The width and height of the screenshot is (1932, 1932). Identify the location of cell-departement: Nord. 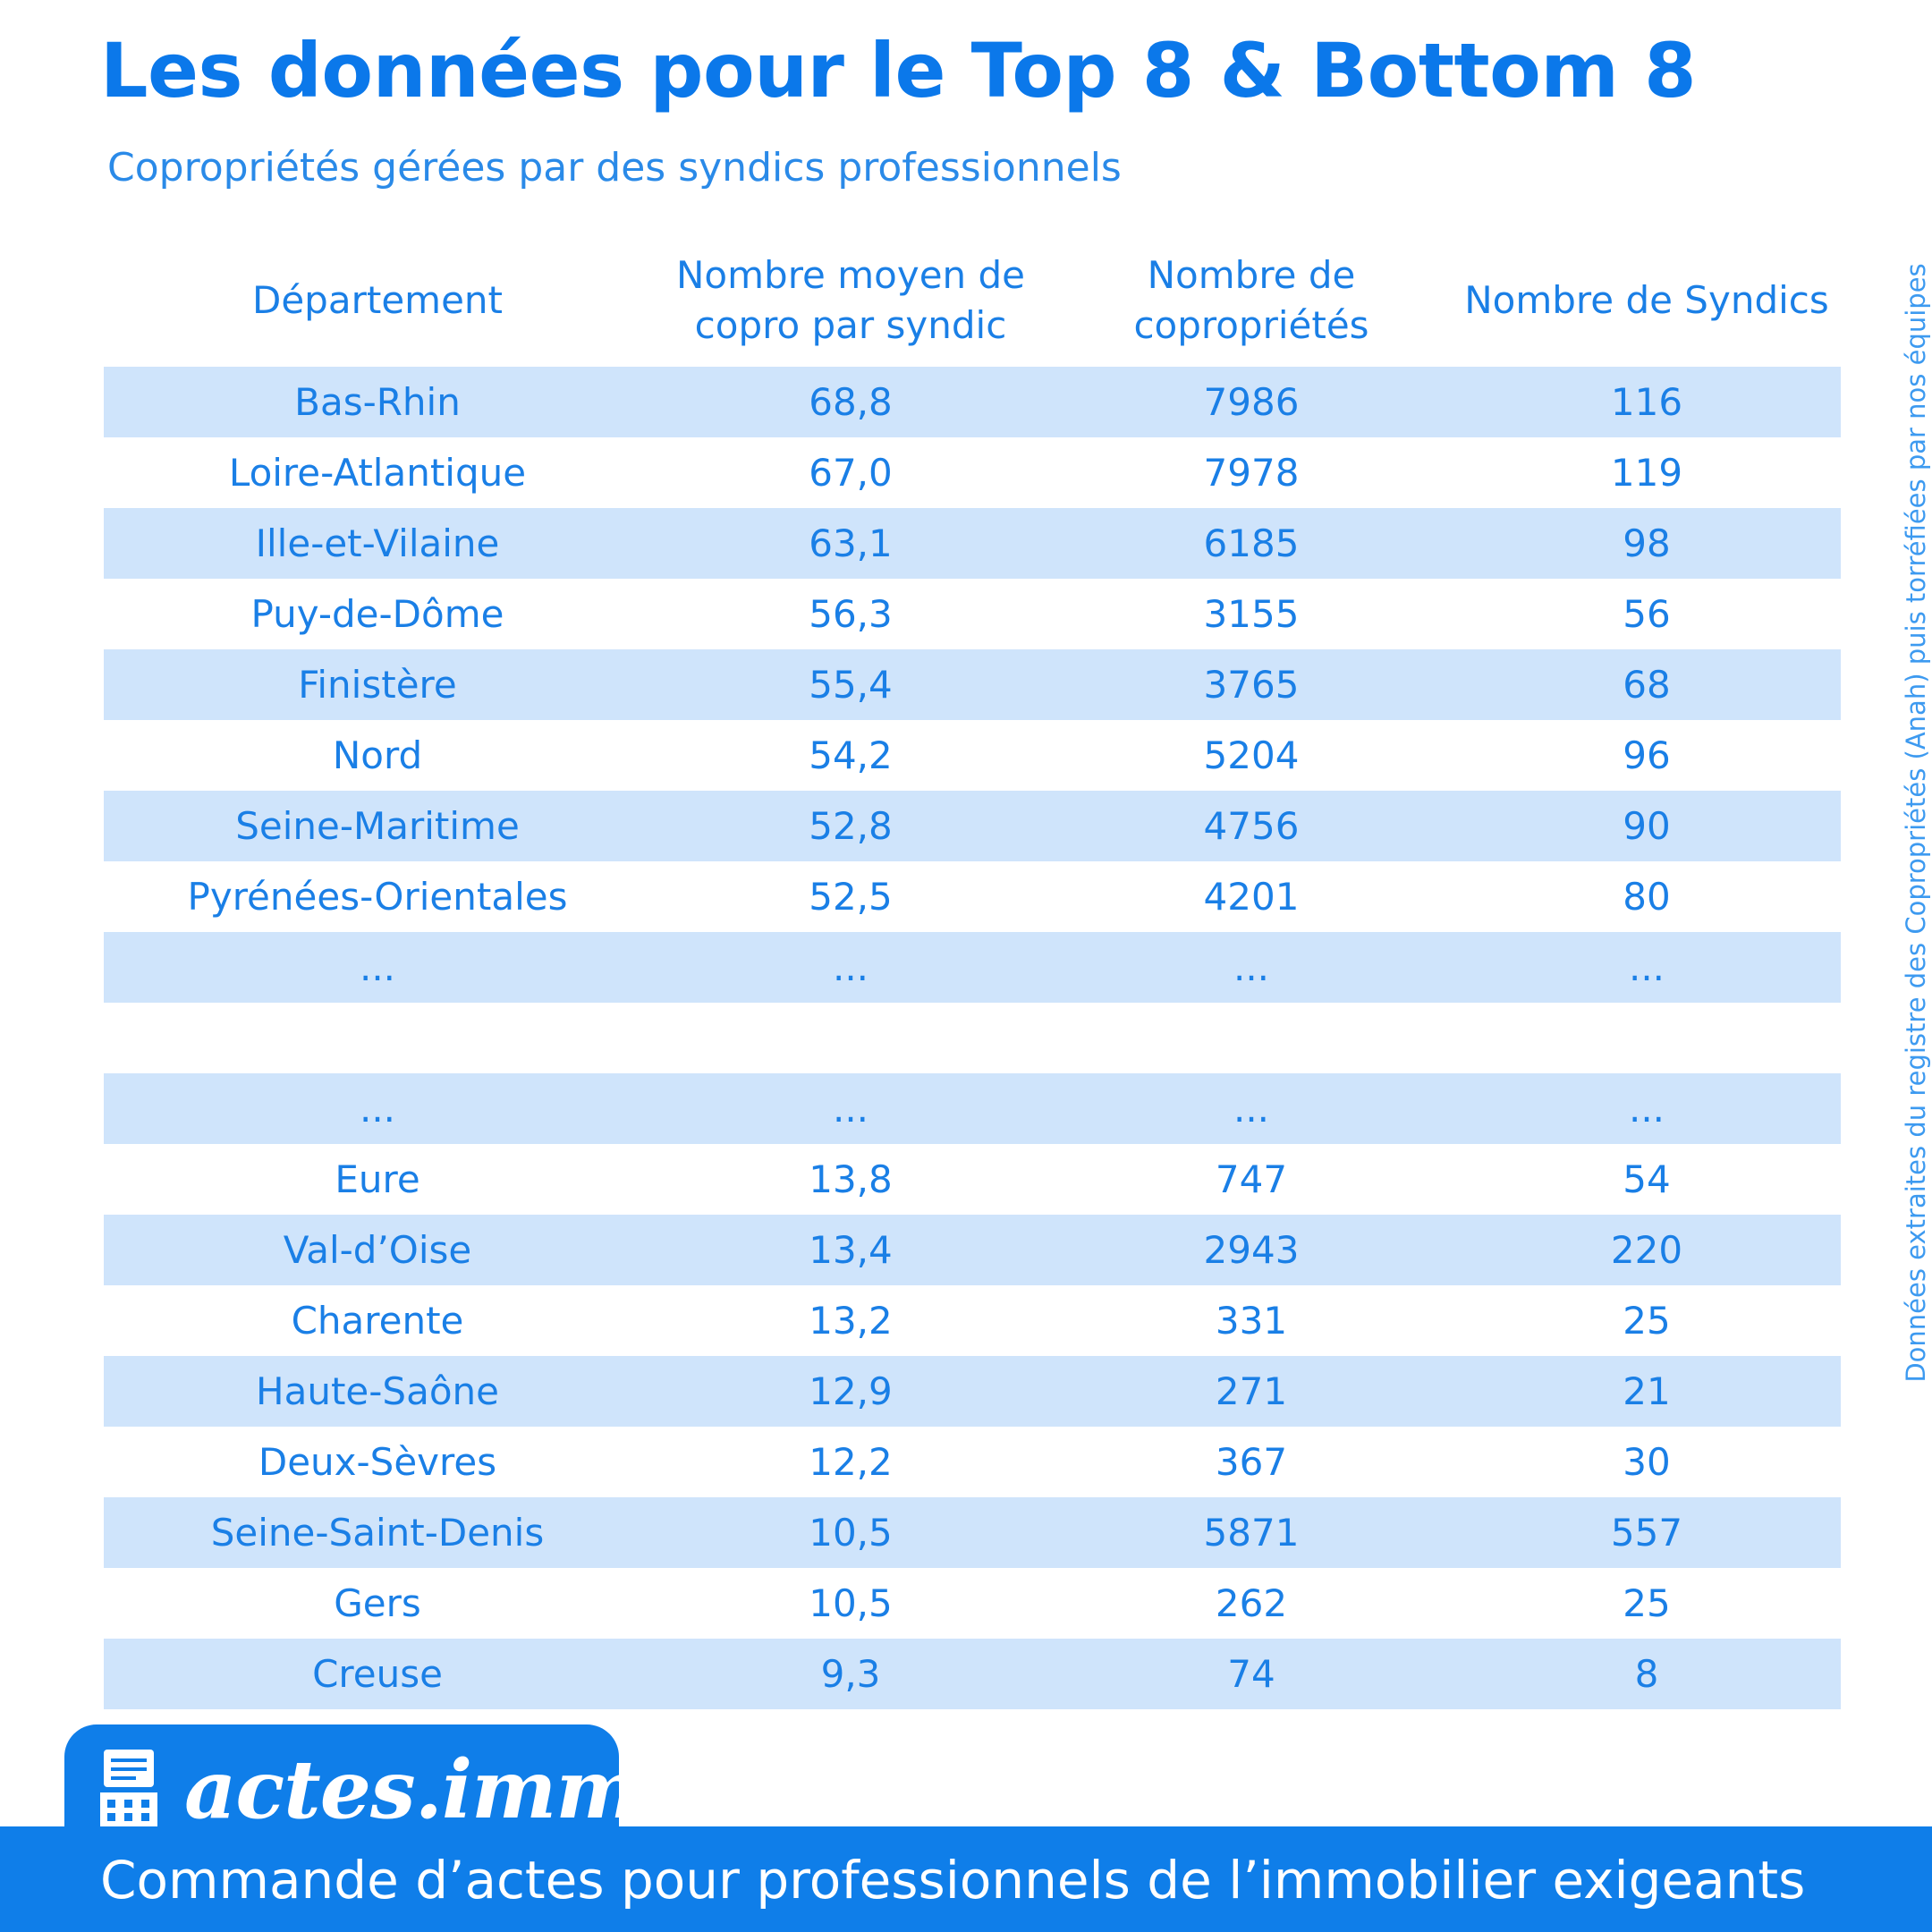
(377, 755).